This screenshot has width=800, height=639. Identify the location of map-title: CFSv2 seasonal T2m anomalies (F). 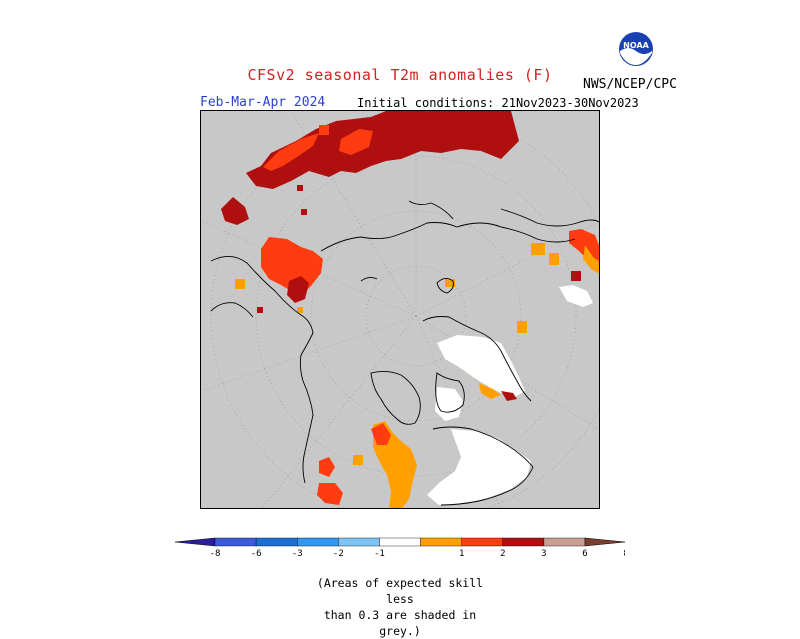
(400, 75).